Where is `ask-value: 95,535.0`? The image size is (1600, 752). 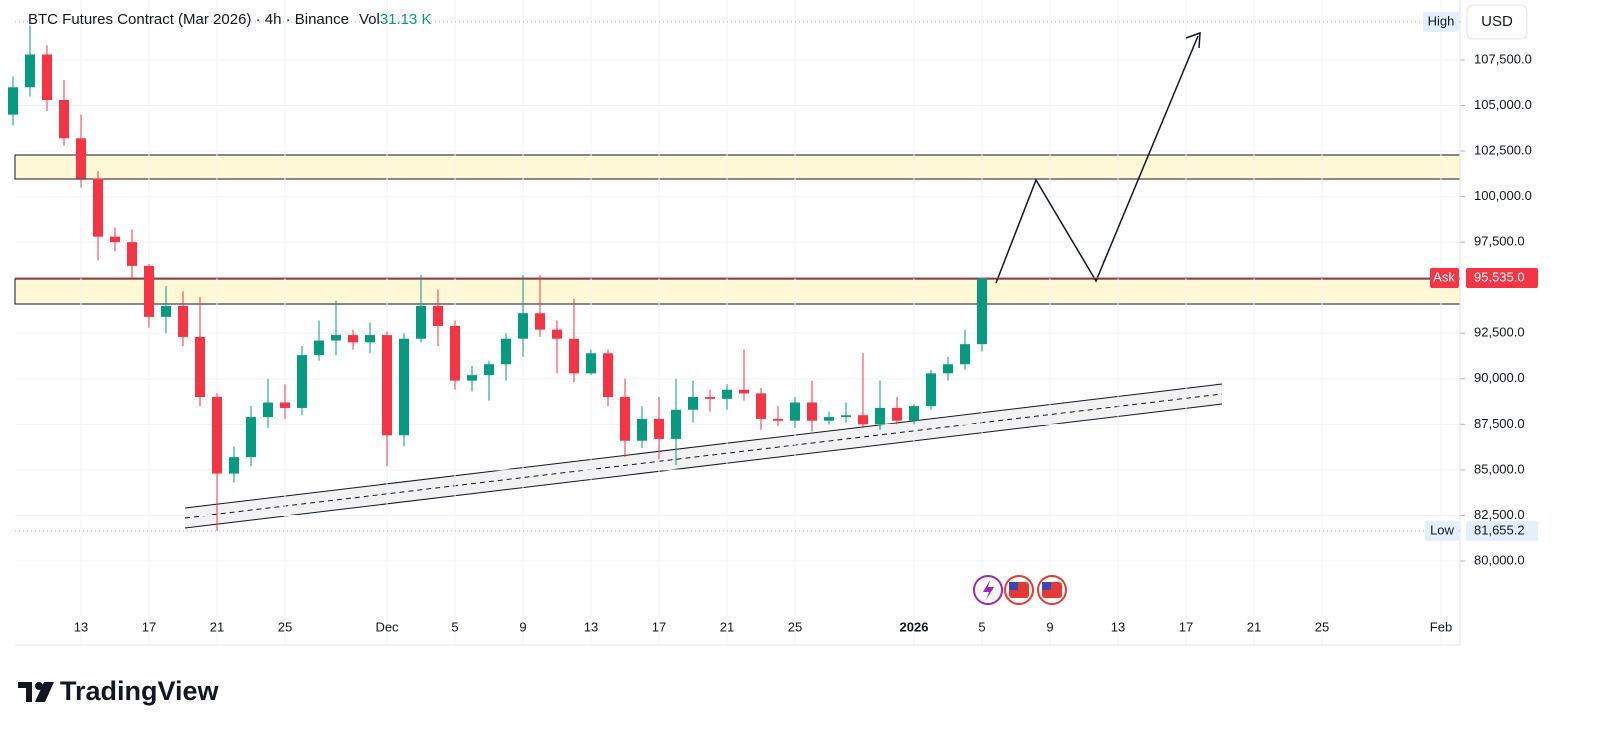
ask-value: 95,535.0 is located at coordinates (1499, 276).